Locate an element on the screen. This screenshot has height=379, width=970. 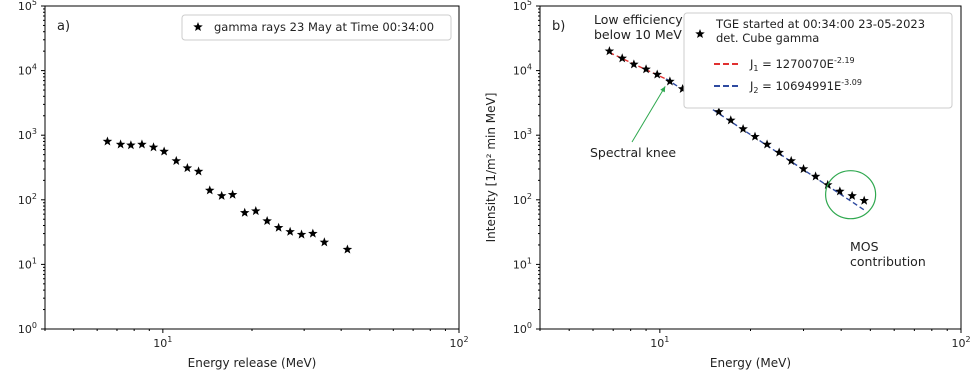
x-axis-label: Energy (MeV) is located at coordinates (750, 363).